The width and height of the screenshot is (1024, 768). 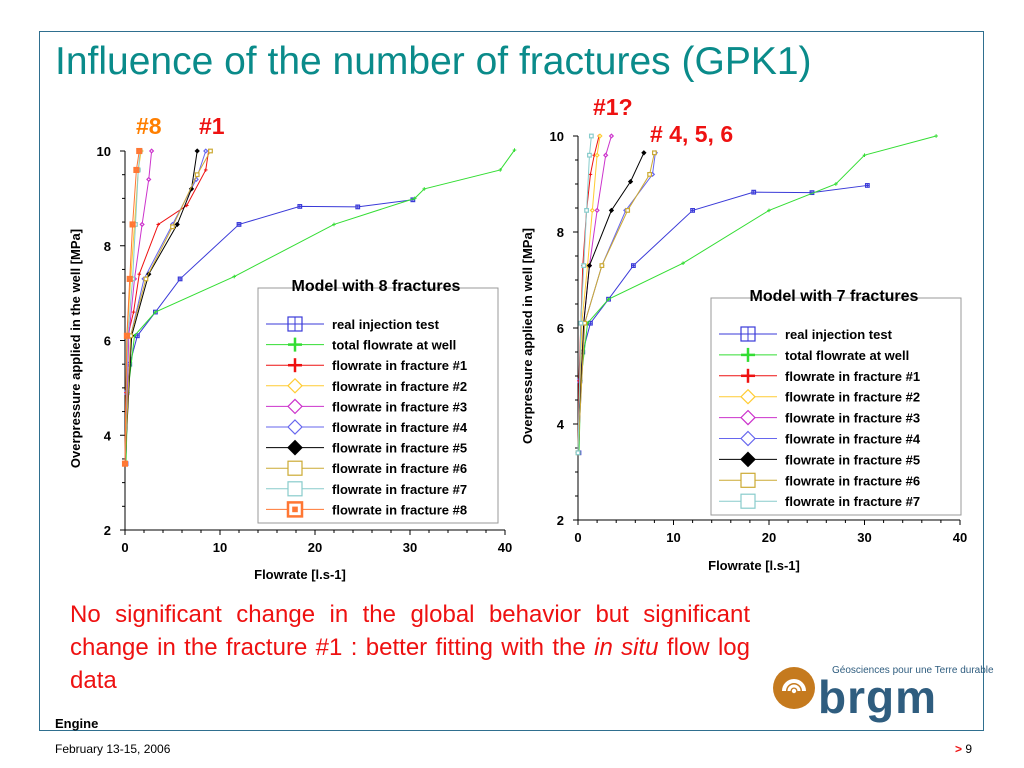 What do you see at coordinates (958, 749) in the screenshot?
I see `page-marker: >` at bounding box center [958, 749].